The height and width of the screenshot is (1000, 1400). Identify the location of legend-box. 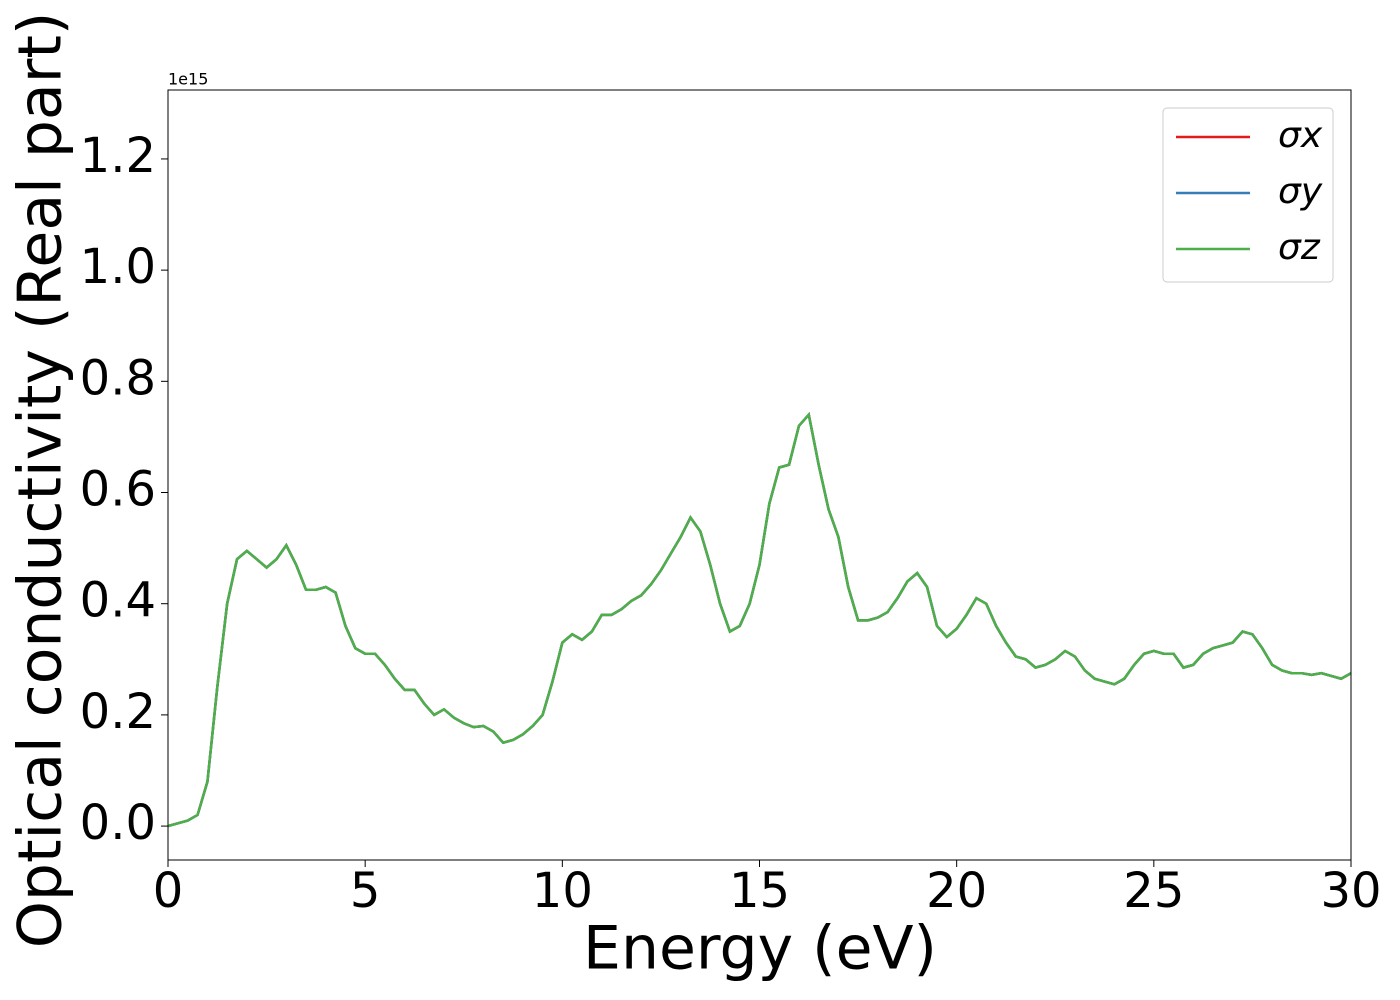
(1248, 195).